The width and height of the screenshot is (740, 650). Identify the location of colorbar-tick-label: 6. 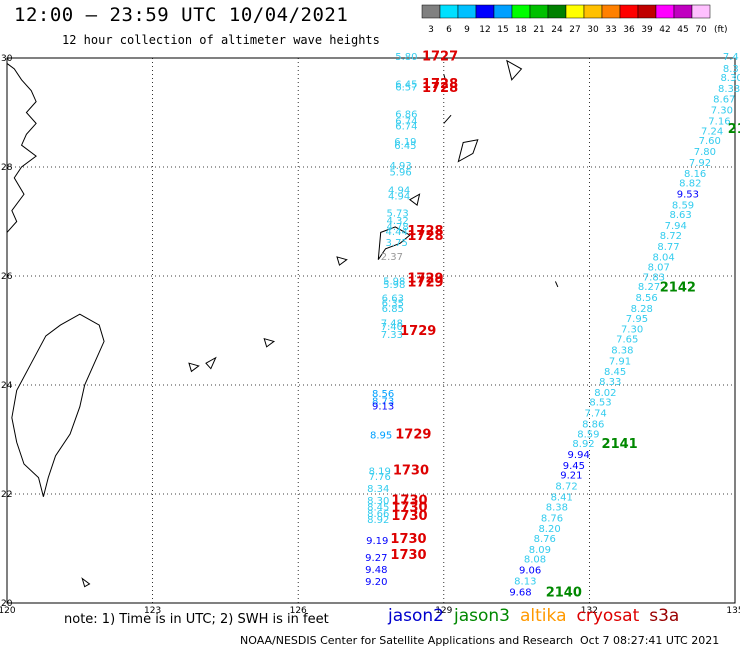
(449, 30).